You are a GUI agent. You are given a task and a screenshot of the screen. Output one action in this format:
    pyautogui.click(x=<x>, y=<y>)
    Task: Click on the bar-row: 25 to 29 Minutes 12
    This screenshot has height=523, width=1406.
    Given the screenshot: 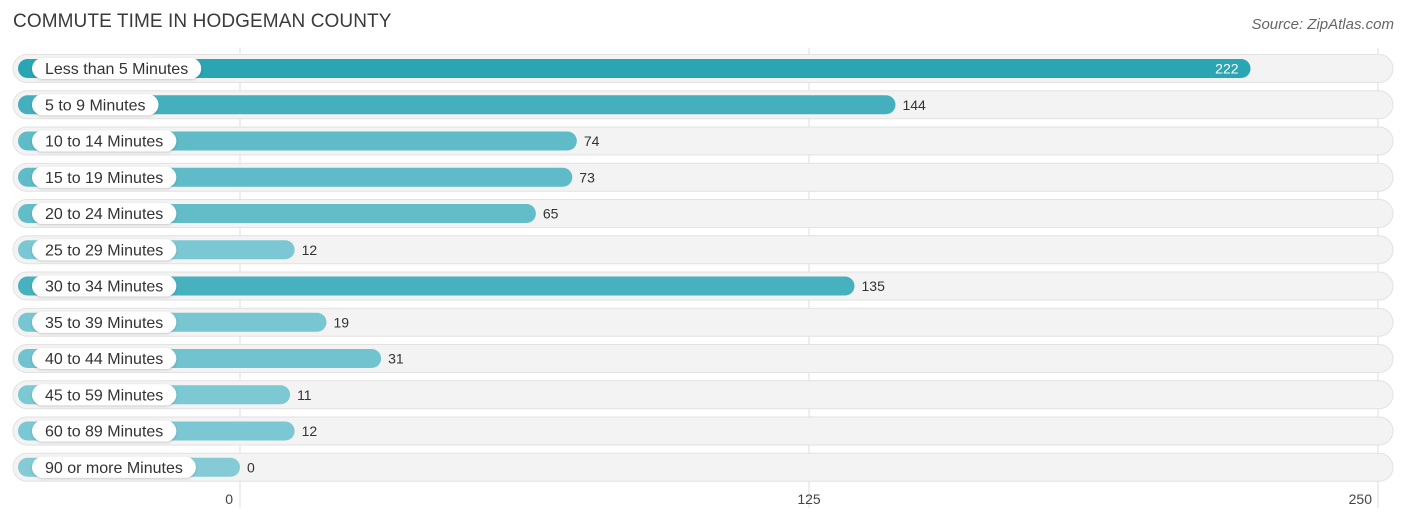 What is the action you would take?
    pyautogui.click(x=703, y=250)
    